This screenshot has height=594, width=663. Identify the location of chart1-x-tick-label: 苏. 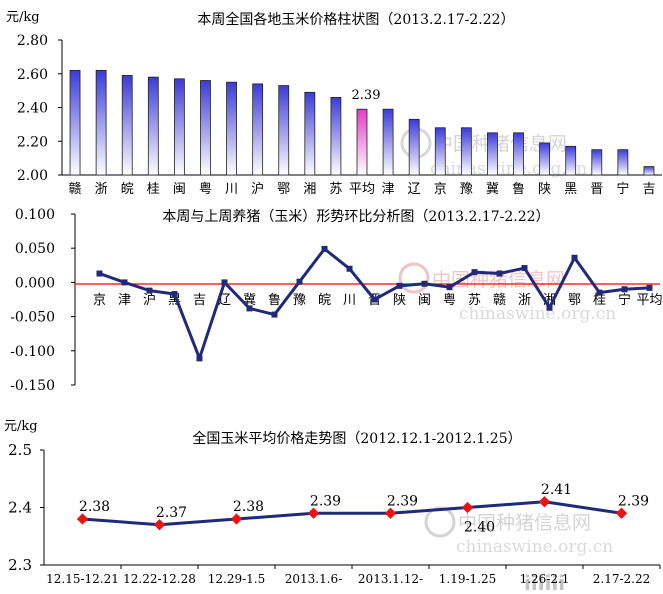
(335, 189).